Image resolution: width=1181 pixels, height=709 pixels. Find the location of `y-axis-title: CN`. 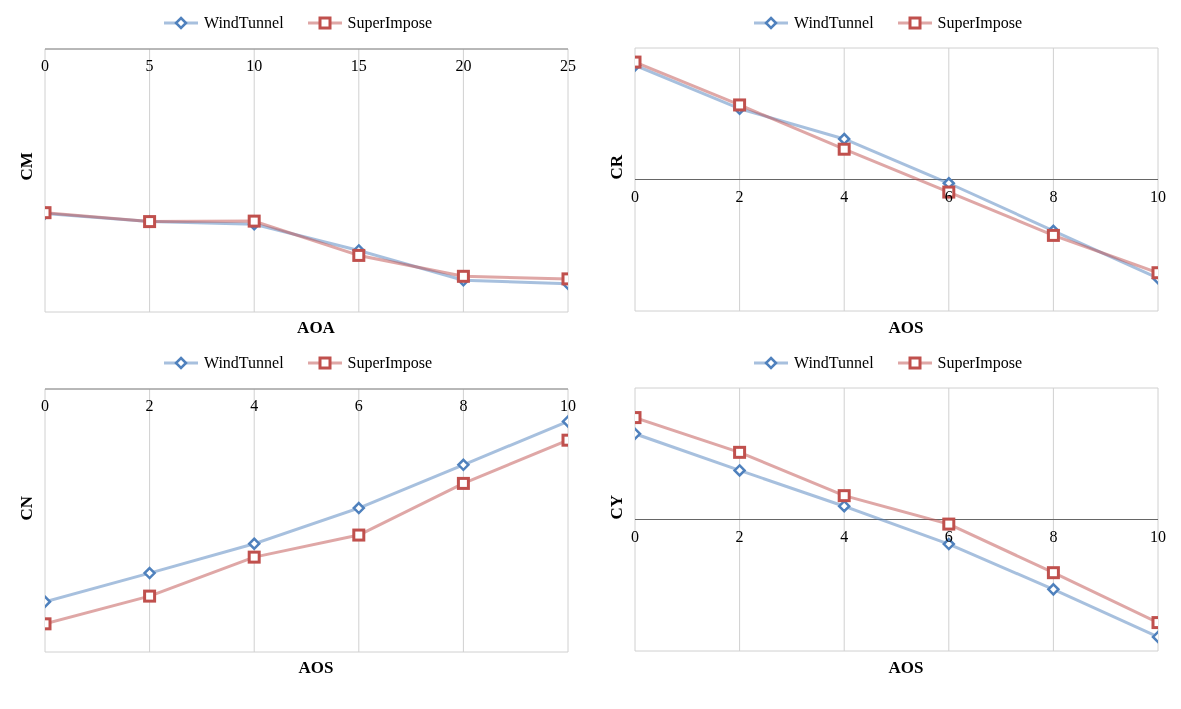

y-axis-title: CN is located at coordinates (27, 508).